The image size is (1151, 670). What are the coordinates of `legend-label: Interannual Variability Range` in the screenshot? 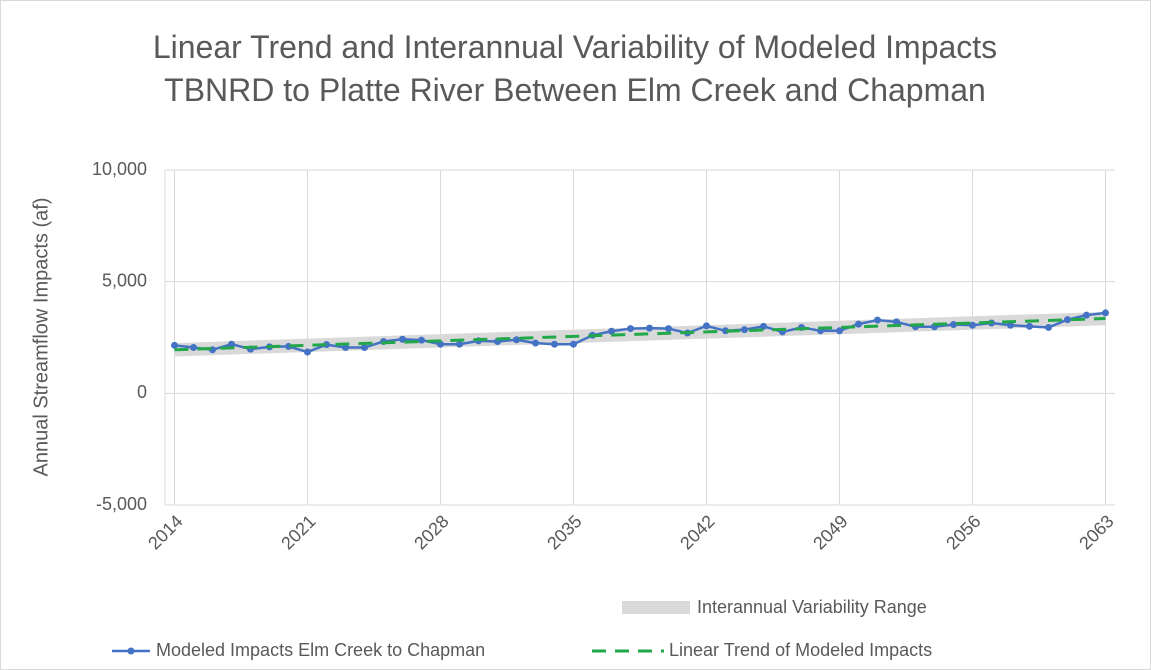 It's located at (812, 607).